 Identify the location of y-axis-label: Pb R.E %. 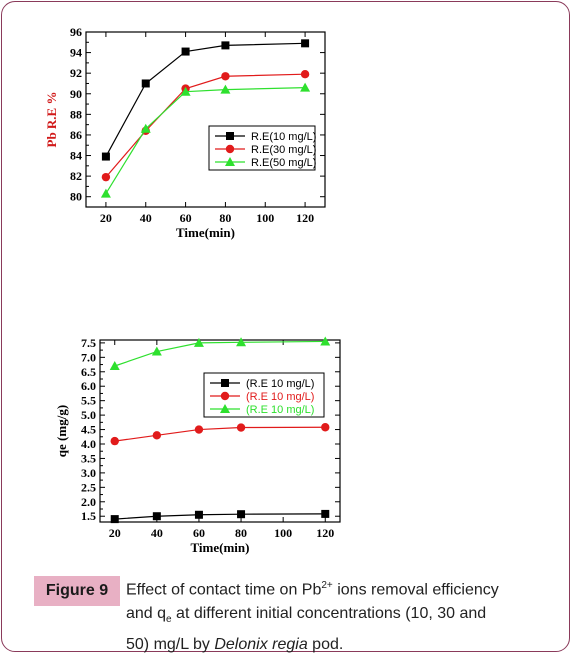
(51, 120).